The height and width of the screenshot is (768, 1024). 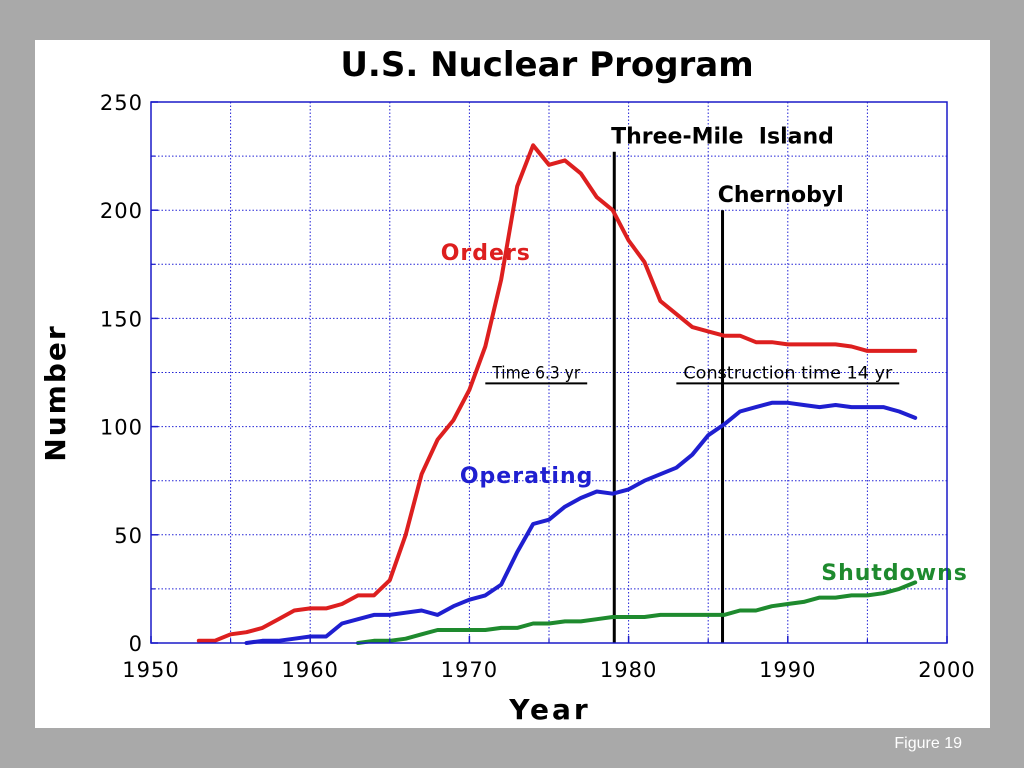 I want to click on series-line-shutdowns, so click(x=637, y=612).